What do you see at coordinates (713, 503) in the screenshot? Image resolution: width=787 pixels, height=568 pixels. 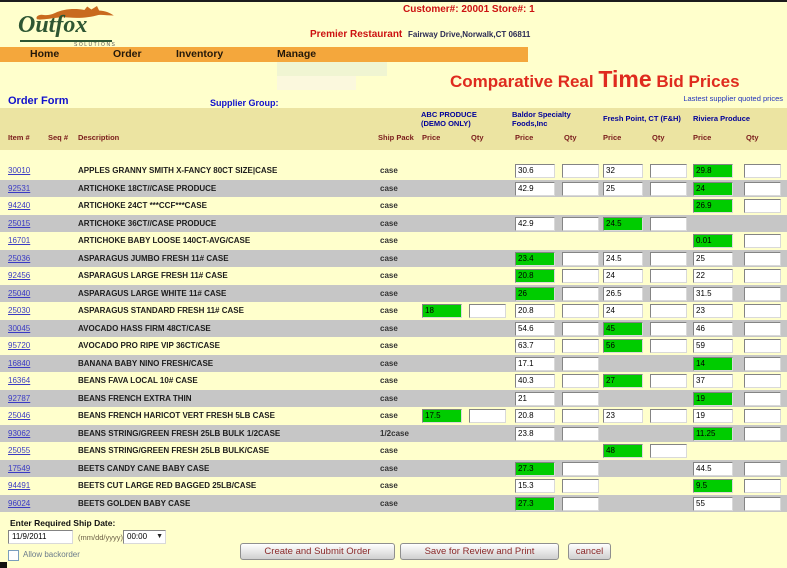 I see `price-input: 55` at bounding box center [713, 503].